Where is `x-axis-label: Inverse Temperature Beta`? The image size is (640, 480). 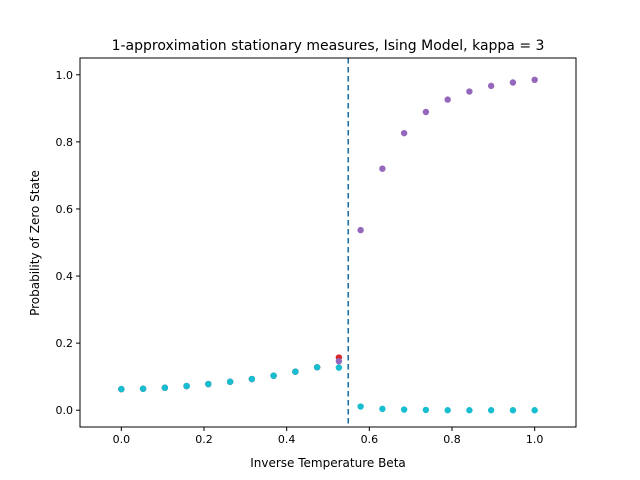 x-axis-label: Inverse Temperature Beta is located at coordinates (328, 463).